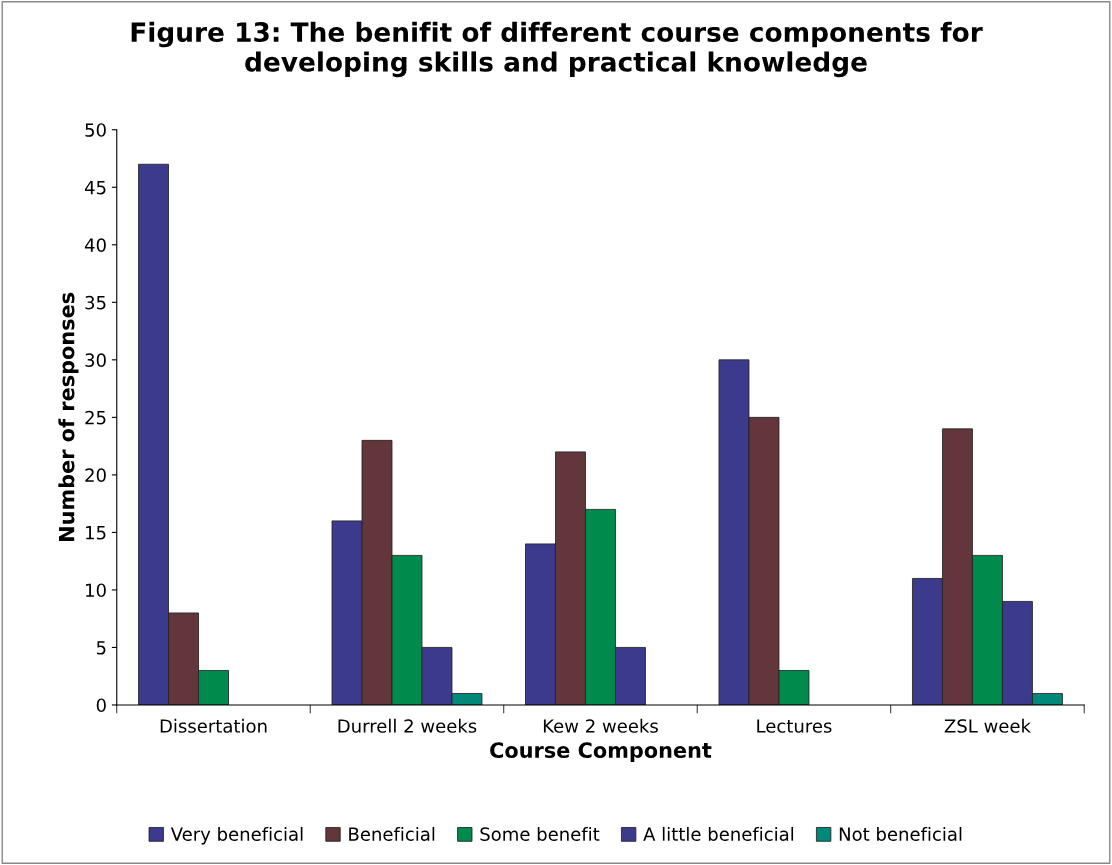 This screenshot has width=1112, height=865. Describe the element at coordinates (794, 726) in the screenshot. I see `x-tick-label: Lectures` at that location.